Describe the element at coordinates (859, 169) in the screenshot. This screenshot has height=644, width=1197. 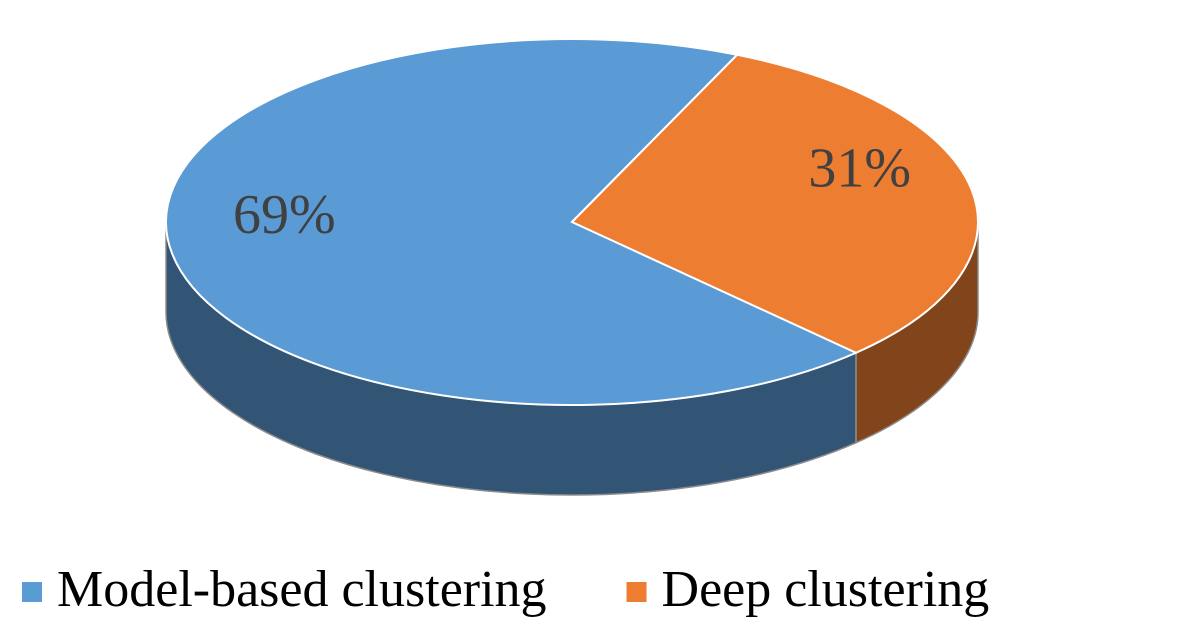
I see `value-label: 31%` at that location.